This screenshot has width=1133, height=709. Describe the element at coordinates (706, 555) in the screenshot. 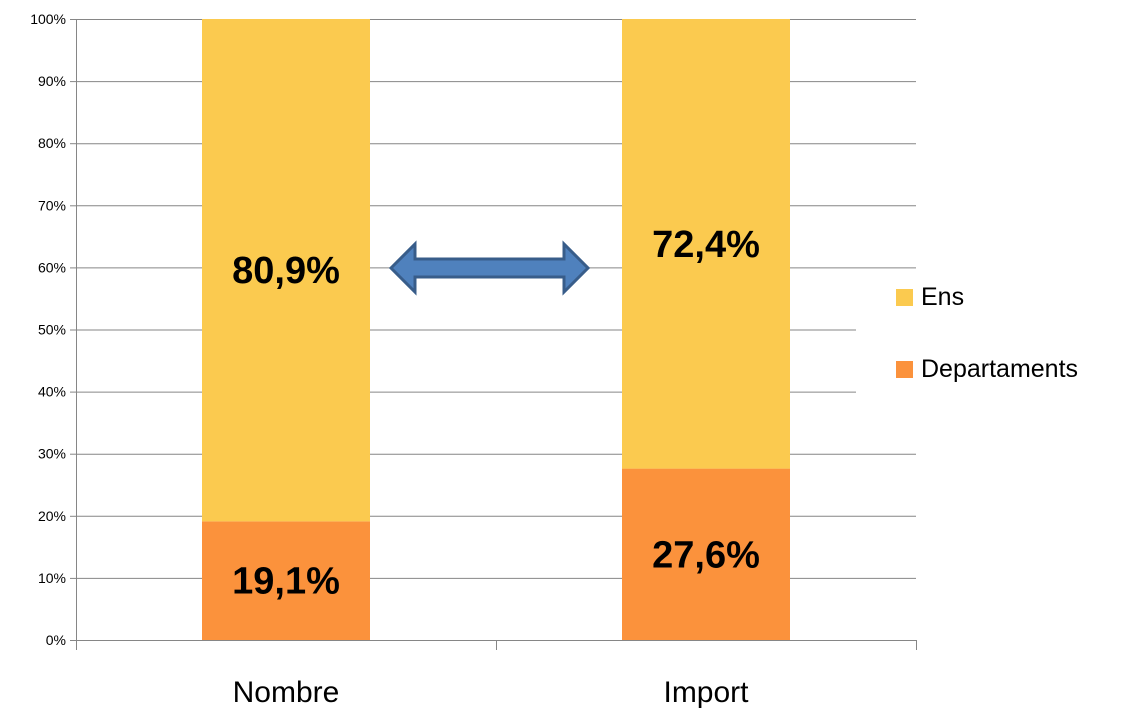

I see `data-label: 27,6%` at that location.